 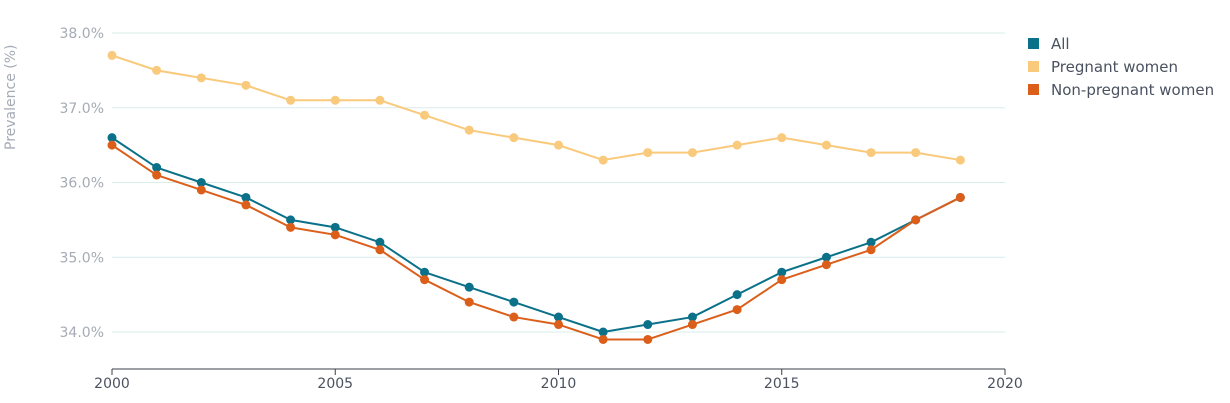 What do you see at coordinates (82, 109) in the screenshot?
I see `y-tick-label: 37.0%` at bounding box center [82, 109].